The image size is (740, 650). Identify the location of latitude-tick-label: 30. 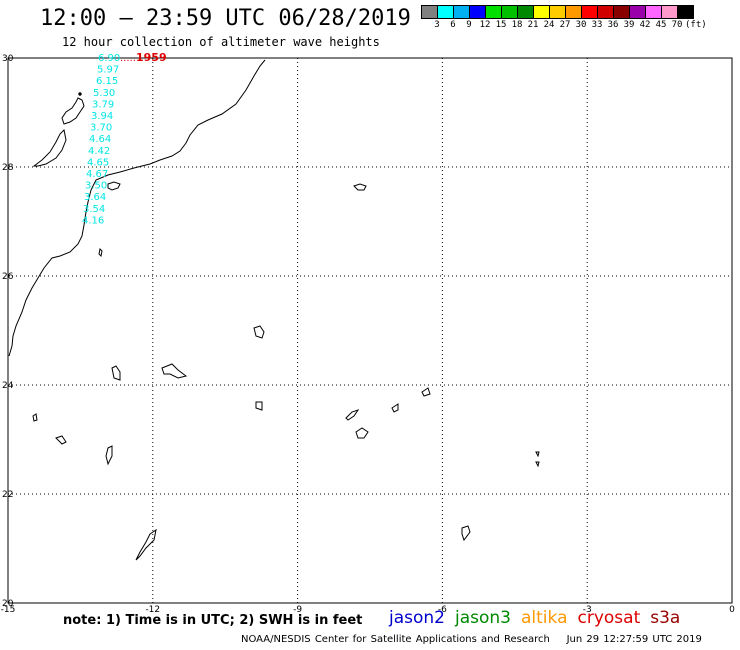
(8, 59).